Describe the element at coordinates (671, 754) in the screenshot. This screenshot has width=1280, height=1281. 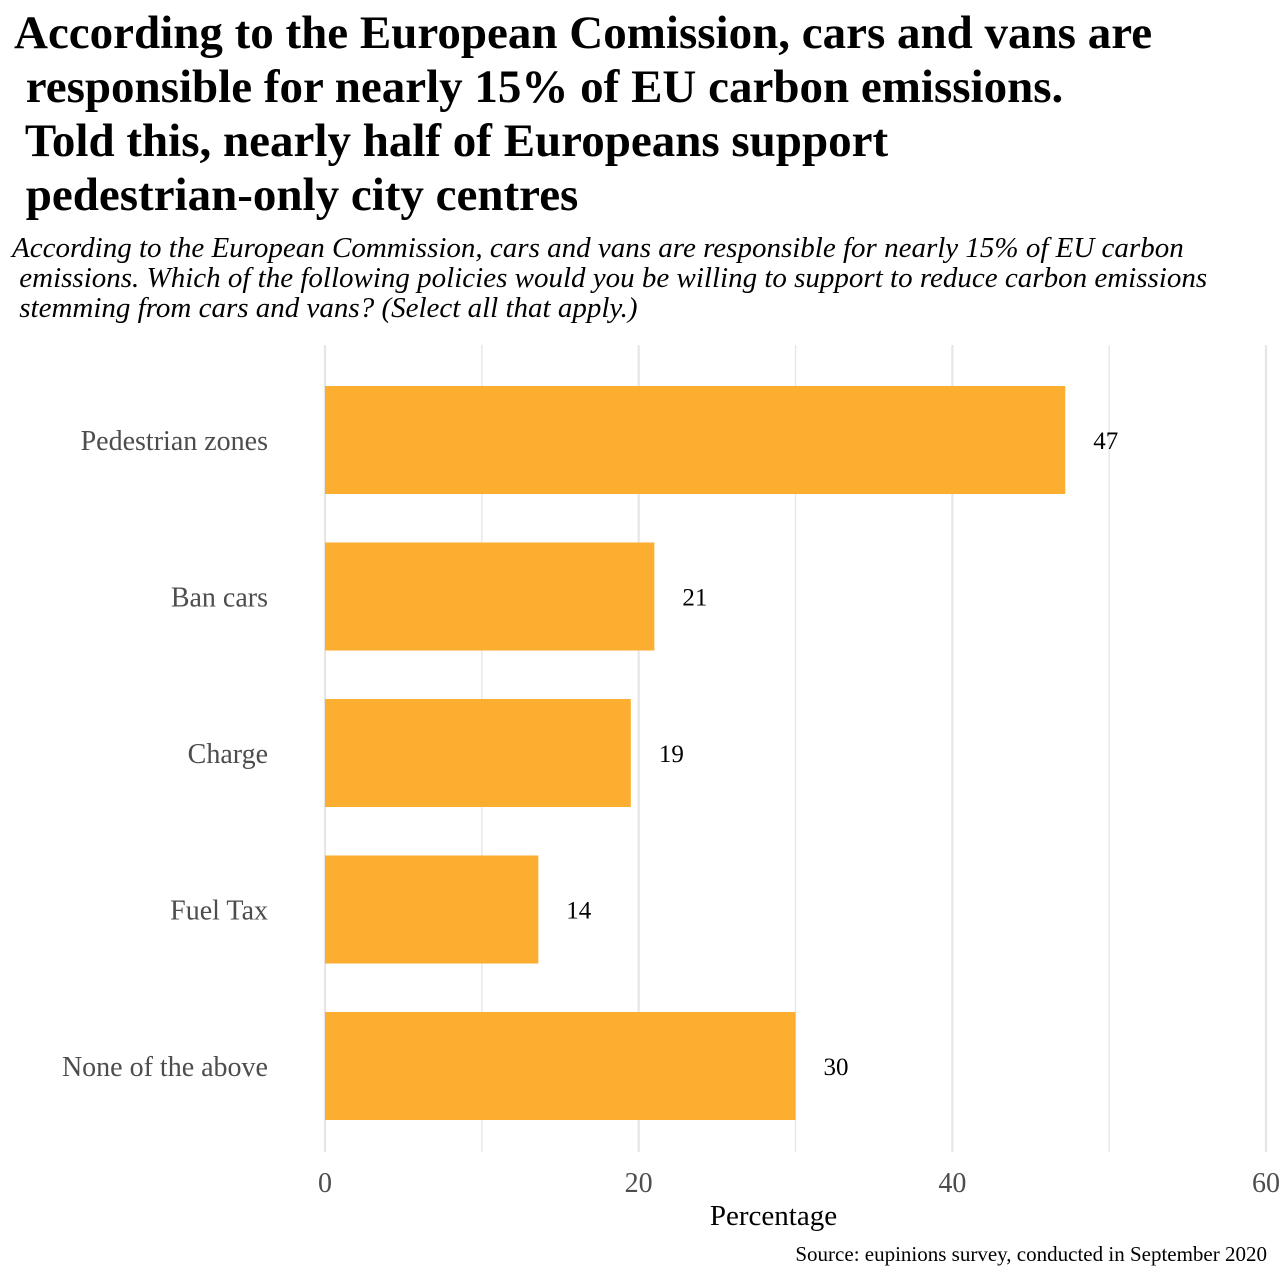
I see `data-label: 19` at that location.